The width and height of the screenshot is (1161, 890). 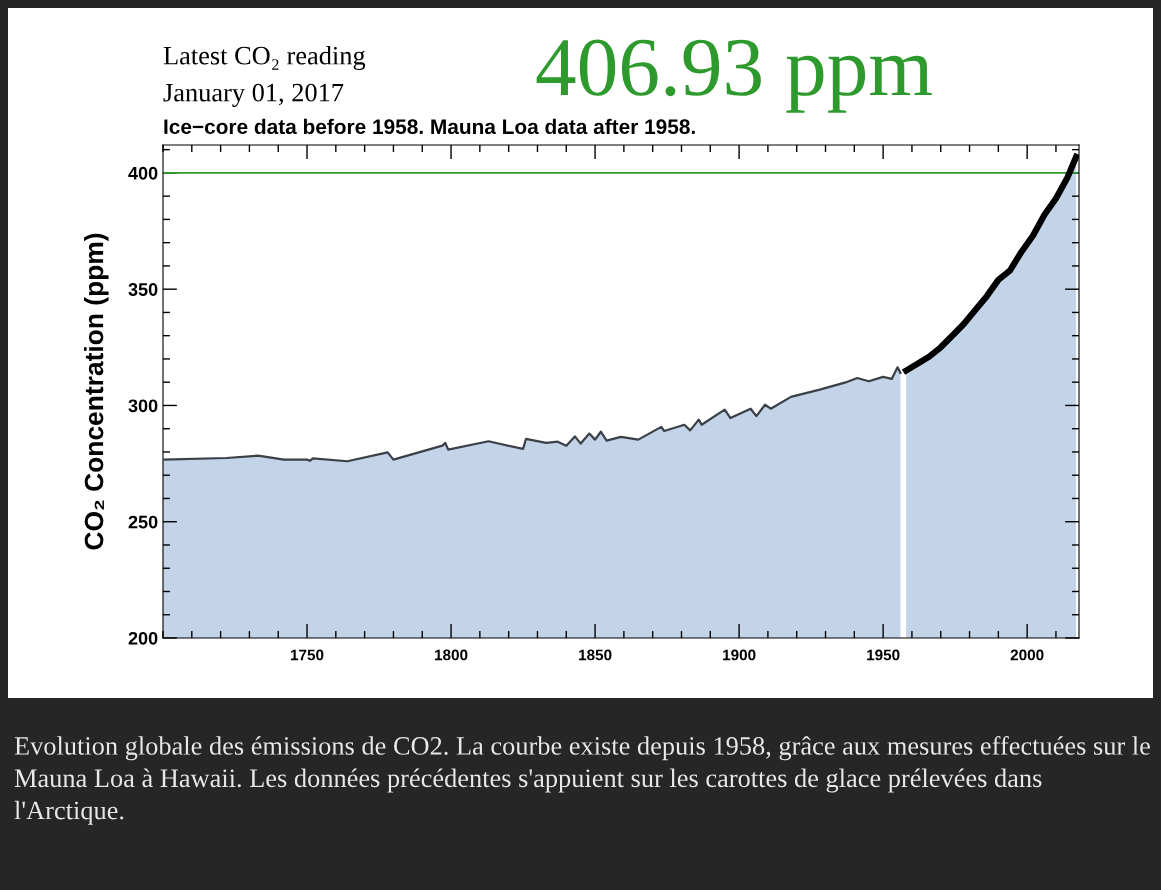 I want to click on text: 406.93 ppm, so click(x=734, y=76).